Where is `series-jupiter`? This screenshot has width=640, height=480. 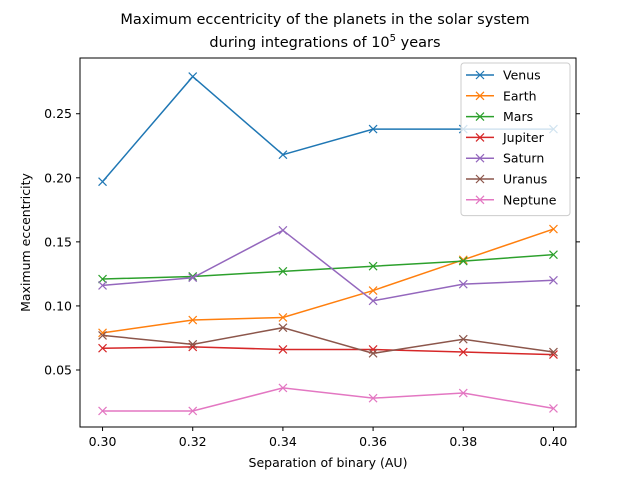 series-jupiter is located at coordinates (328, 351).